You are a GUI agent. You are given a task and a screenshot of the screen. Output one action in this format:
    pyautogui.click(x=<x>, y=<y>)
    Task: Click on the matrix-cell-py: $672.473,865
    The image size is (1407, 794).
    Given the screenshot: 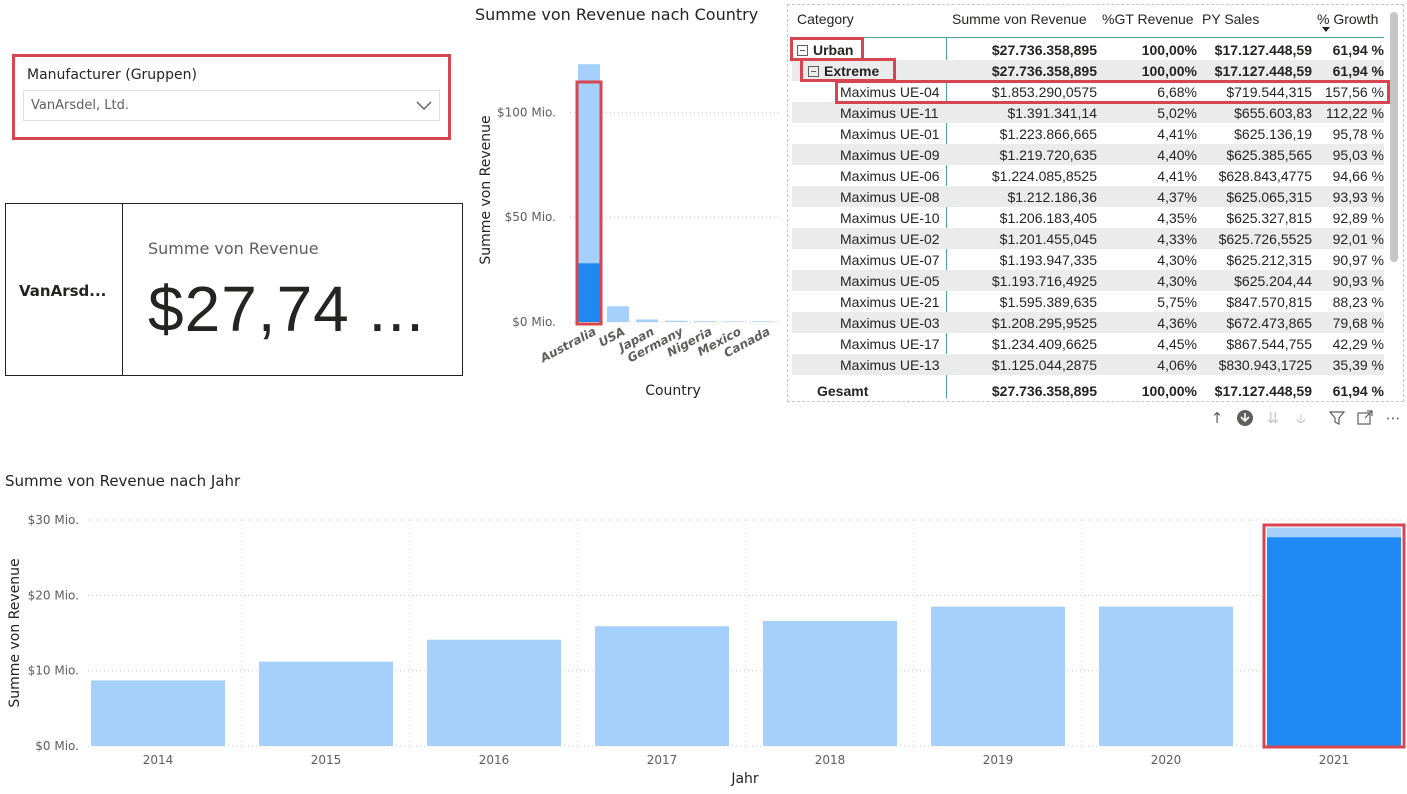 What is the action you would take?
    pyautogui.click(x=1269, y=323)
    